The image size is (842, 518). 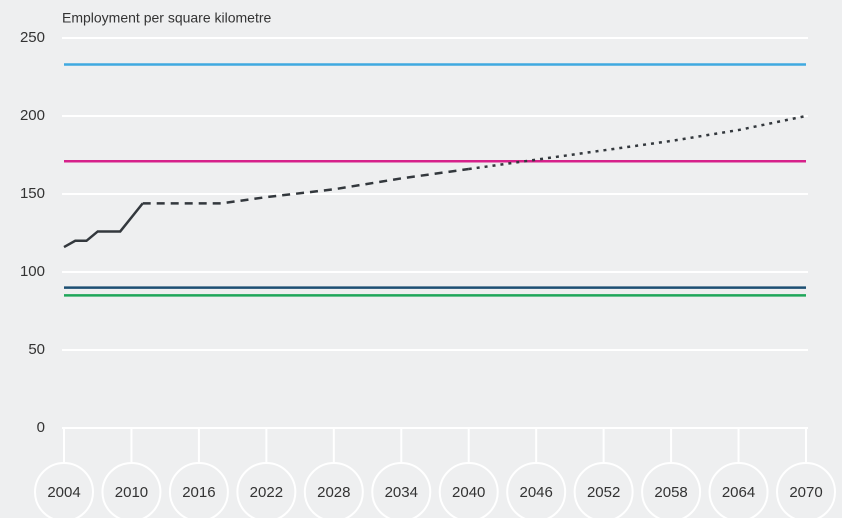 I want to click on x-tick-label: 2040, so click(x=468, y=492).